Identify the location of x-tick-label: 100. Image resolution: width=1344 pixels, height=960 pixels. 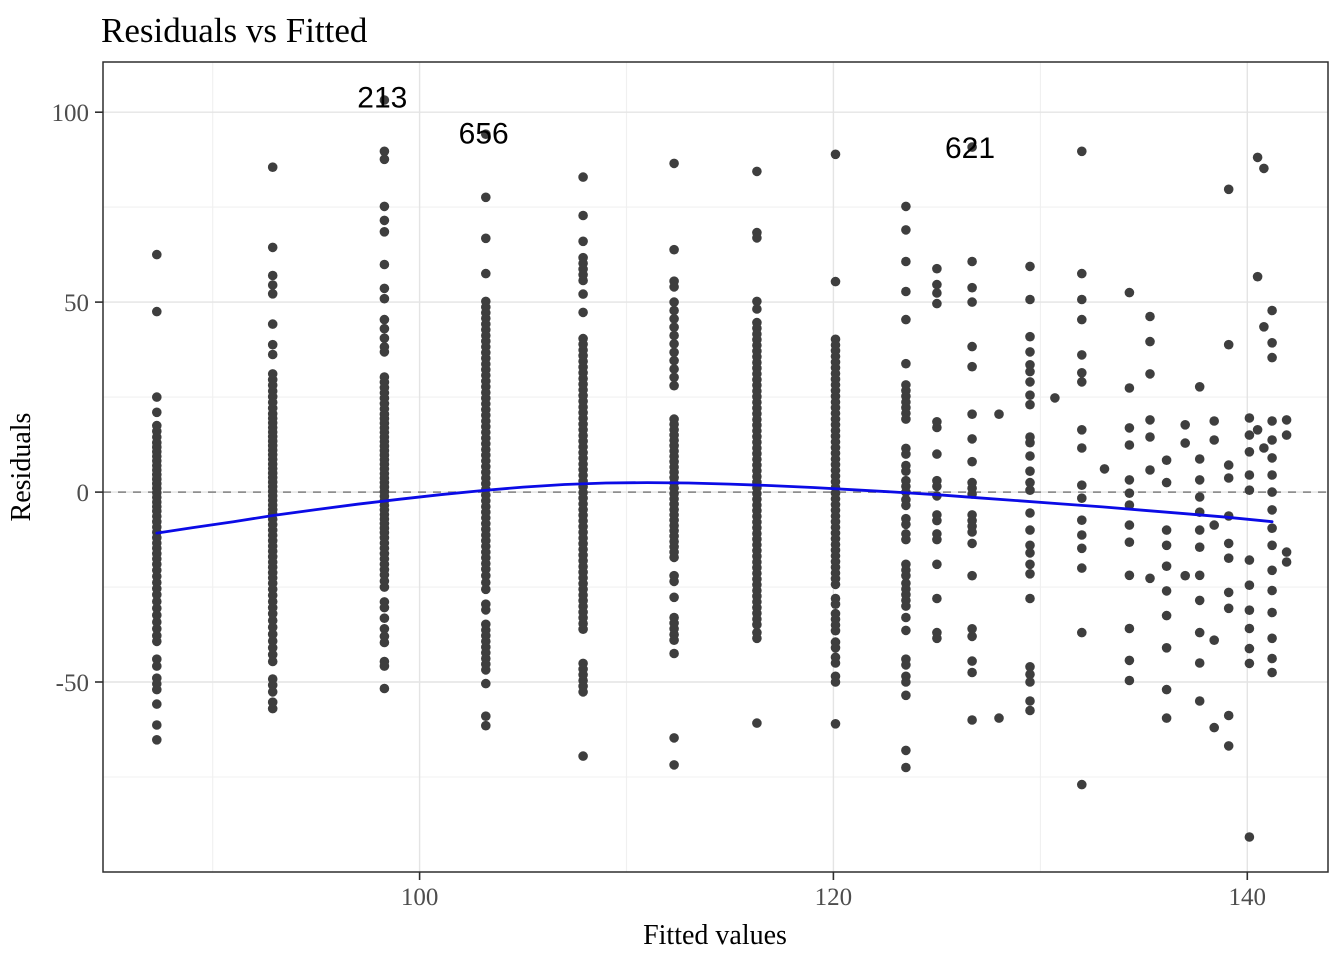
(420, 897).